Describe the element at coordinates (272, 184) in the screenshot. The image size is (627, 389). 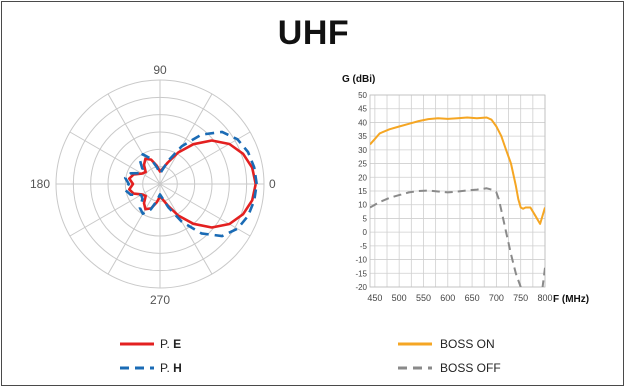
I see `polar-label-0: 0` at that location.